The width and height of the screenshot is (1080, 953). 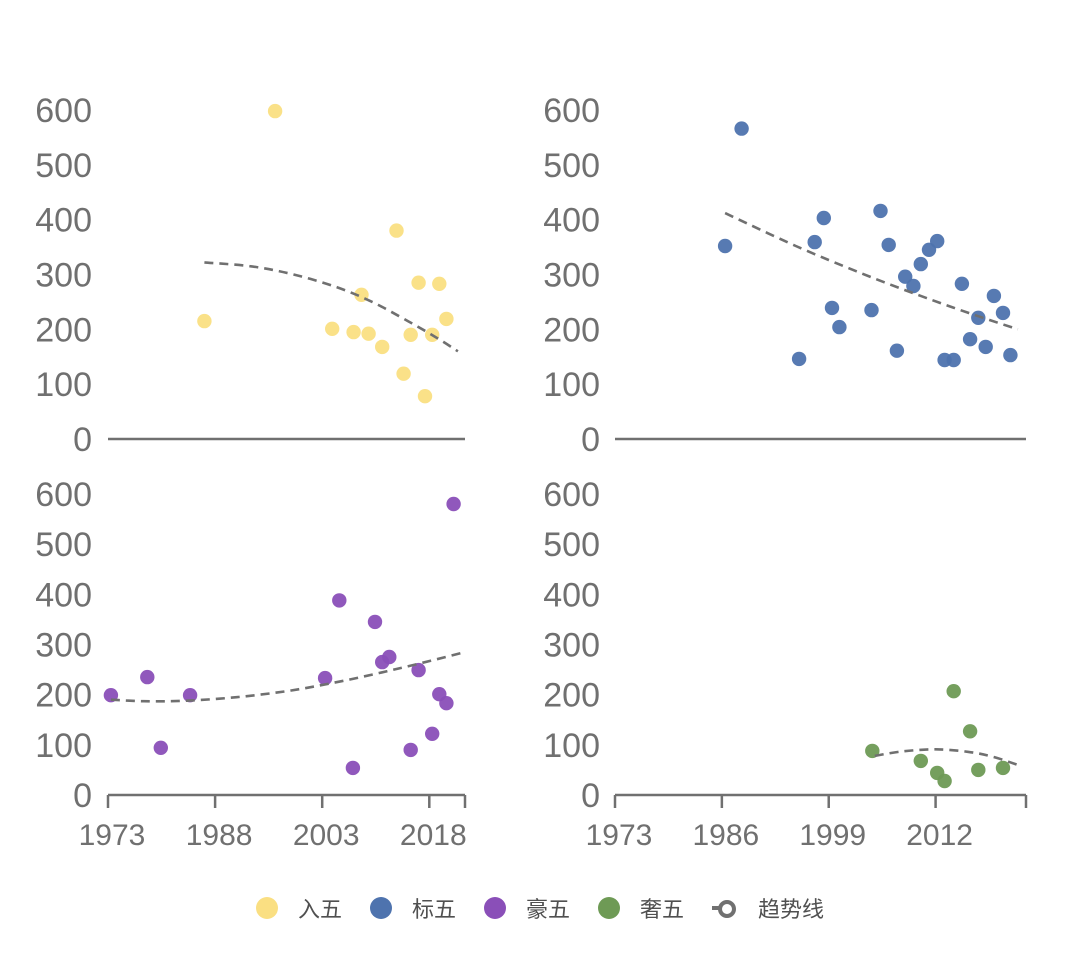 I want to click on legend-item-ru-wu: 入五, so click(x=298, y=908).